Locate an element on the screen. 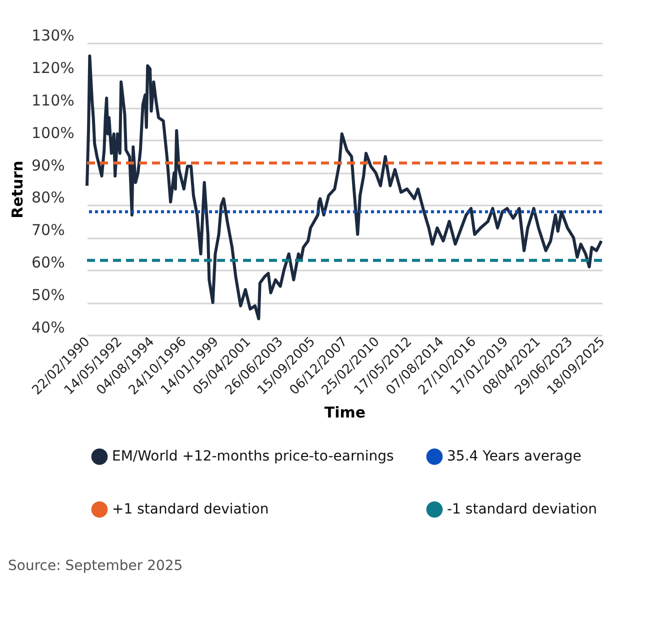 The width and height of the screenshot is (646, 626). y-axis-title: Return is located at coordinates (17, 189).